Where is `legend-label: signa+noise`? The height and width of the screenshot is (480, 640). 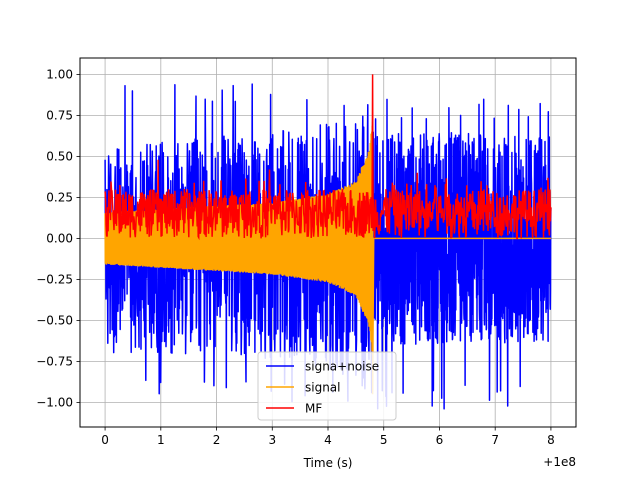
legend-label: signa+noise is located at coordinates (342, 367).